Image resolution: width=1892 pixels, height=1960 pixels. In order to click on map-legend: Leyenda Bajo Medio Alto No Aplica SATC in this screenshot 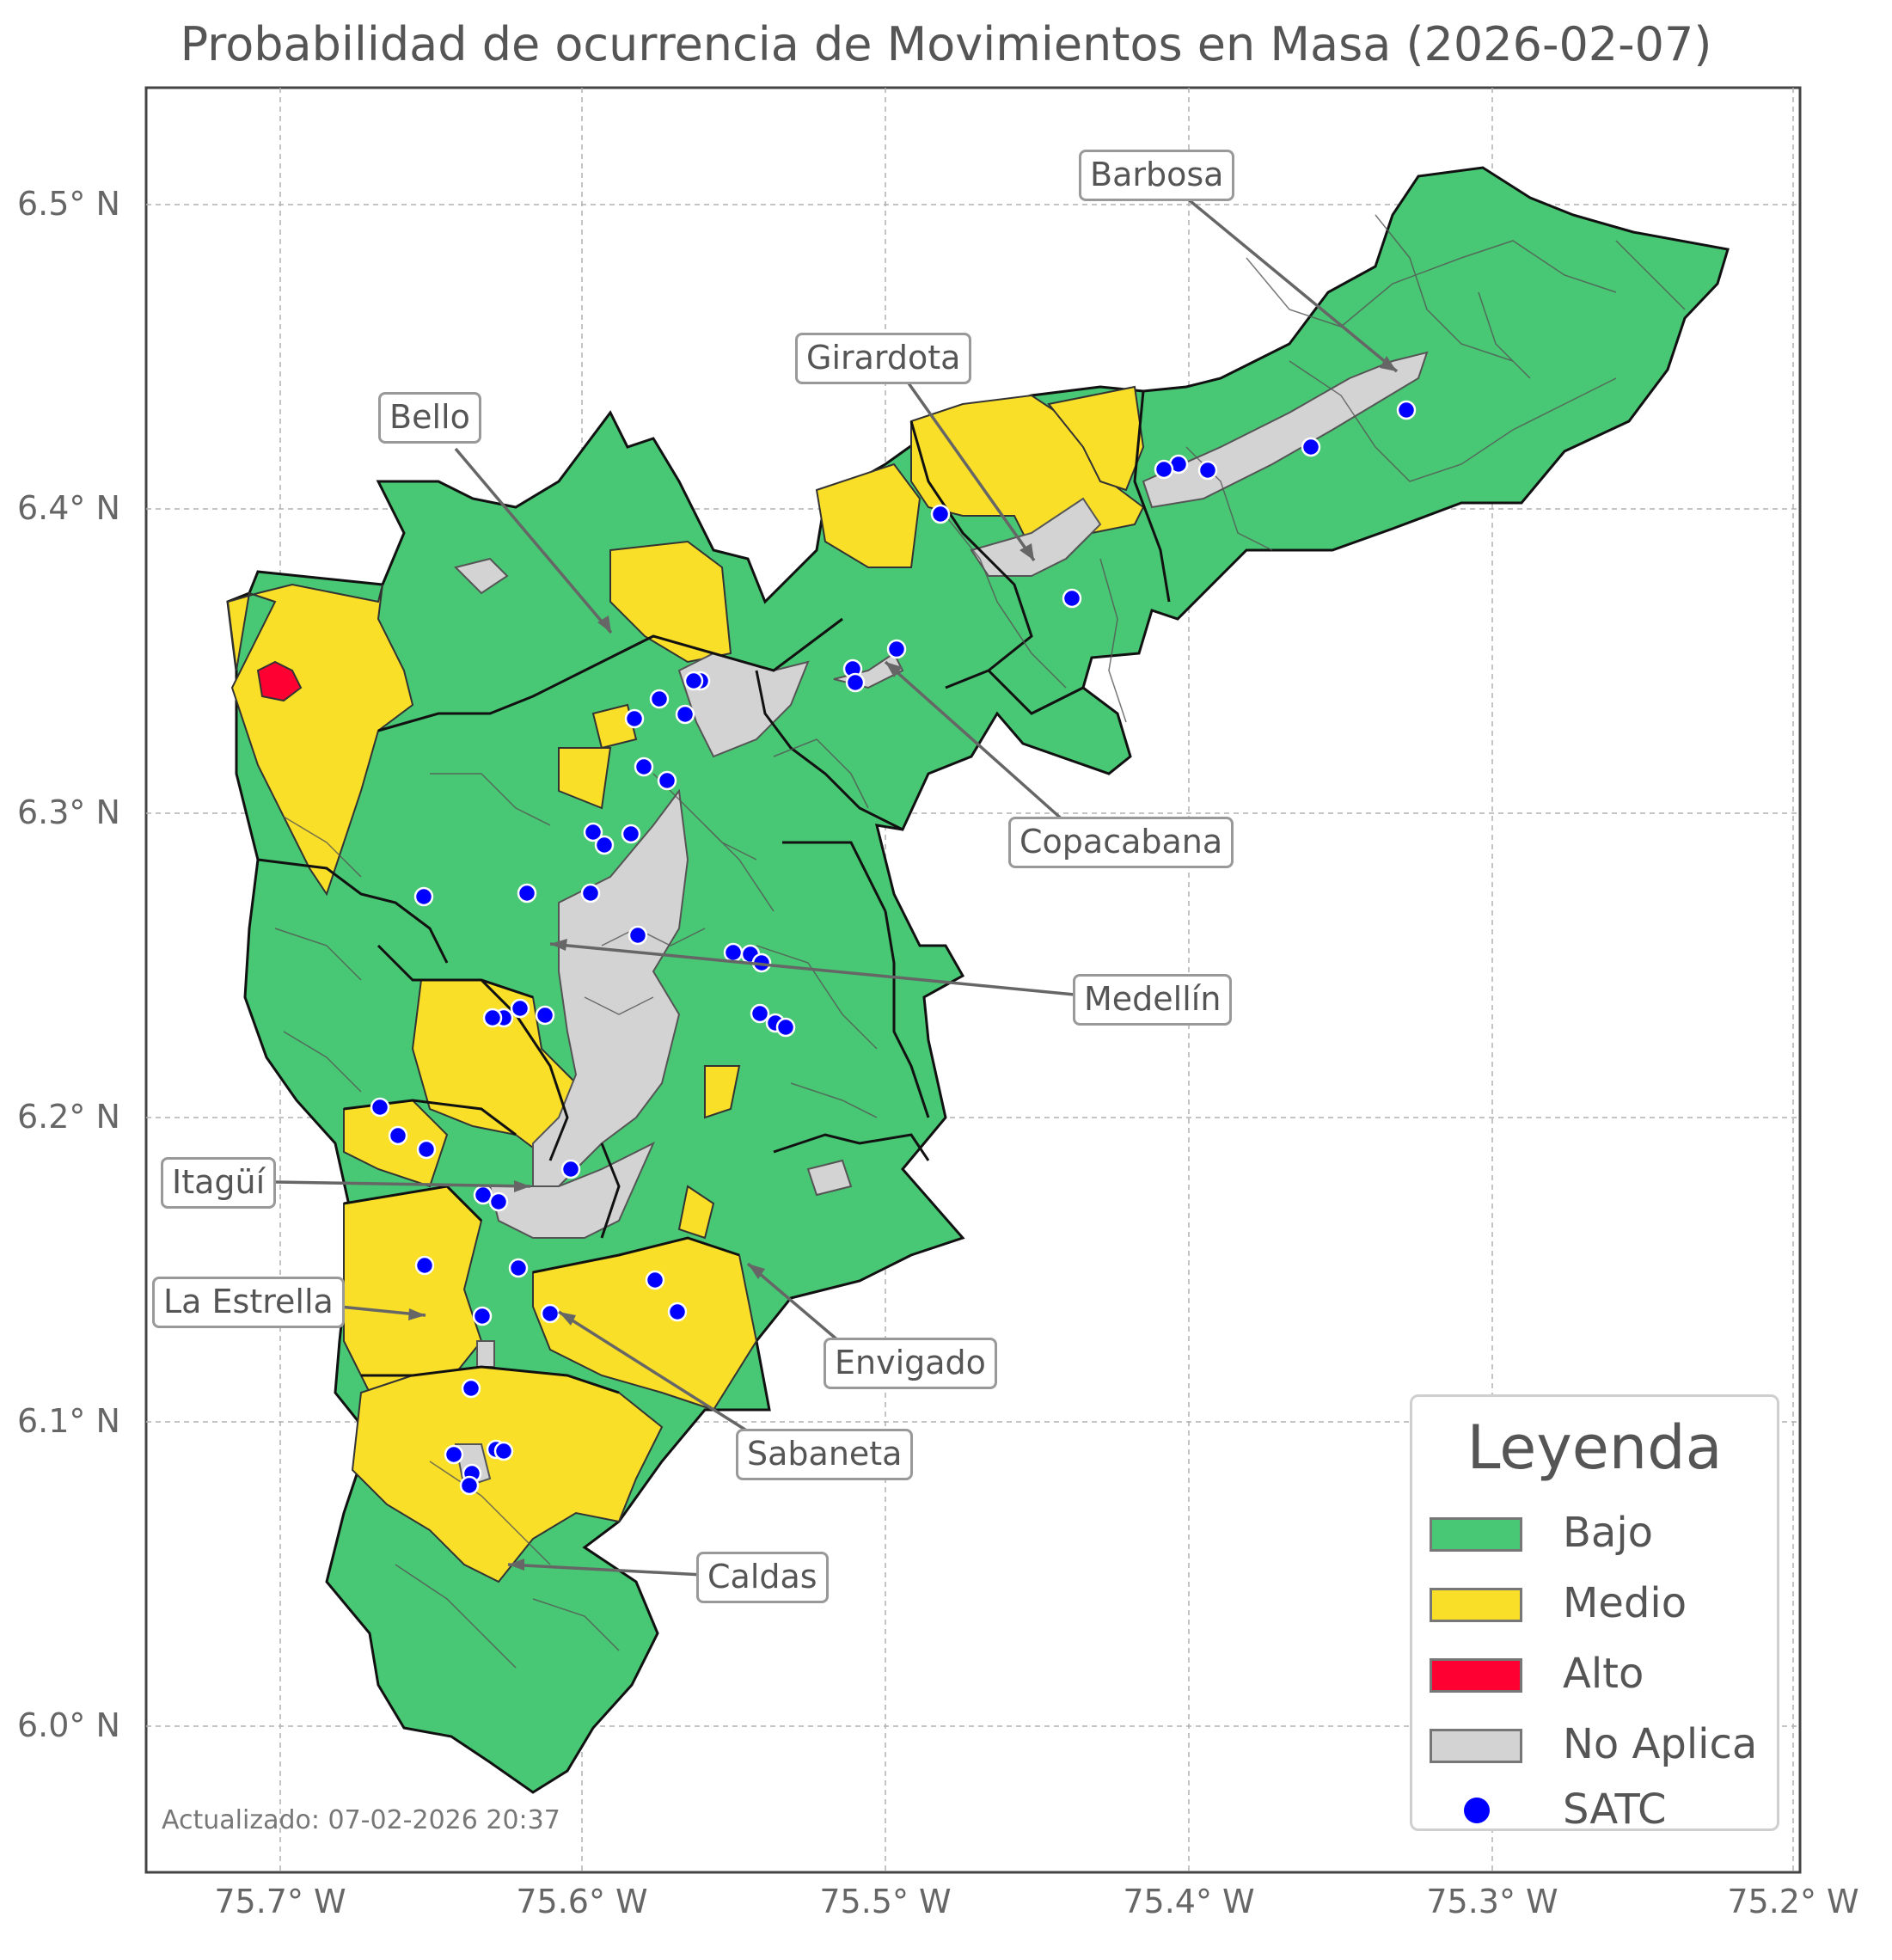, I will do `click(1594, 1614)`.